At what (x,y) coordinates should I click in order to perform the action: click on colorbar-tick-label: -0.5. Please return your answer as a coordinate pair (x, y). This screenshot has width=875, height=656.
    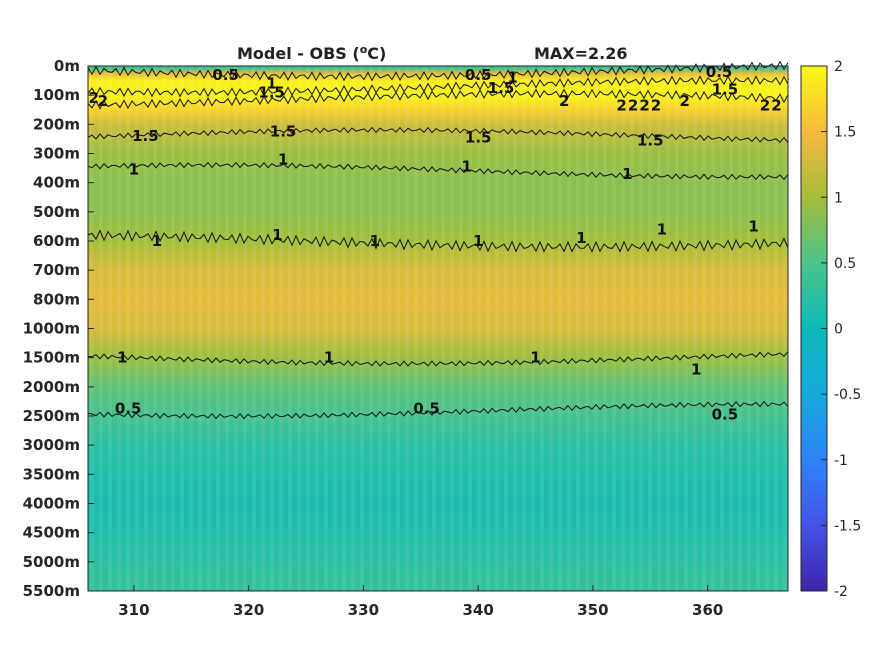
    Looking at the image, I should click on (847, 395).